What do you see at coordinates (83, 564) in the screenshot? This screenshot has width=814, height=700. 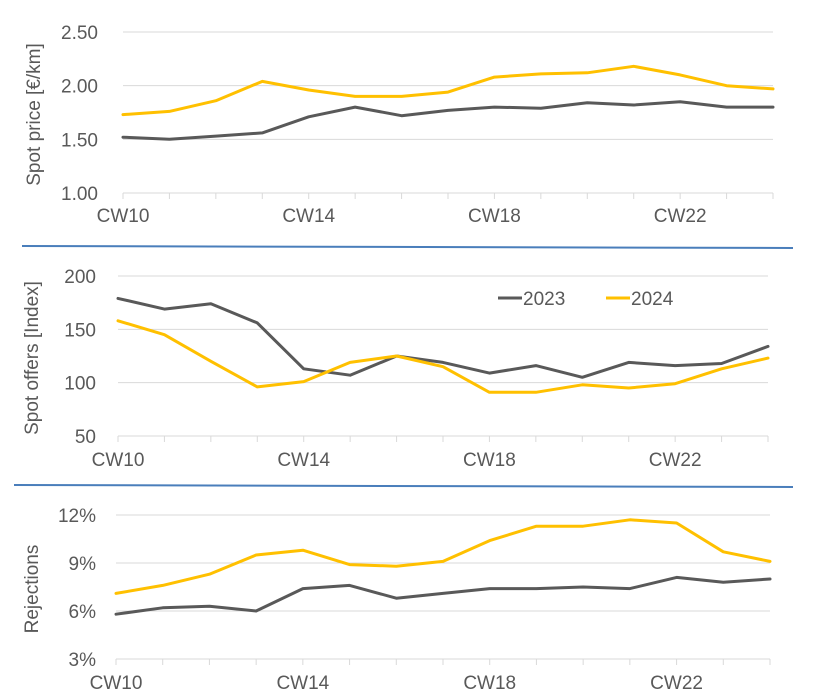 I see `y-tick-label: 9%` at bounding box center [83, 564].